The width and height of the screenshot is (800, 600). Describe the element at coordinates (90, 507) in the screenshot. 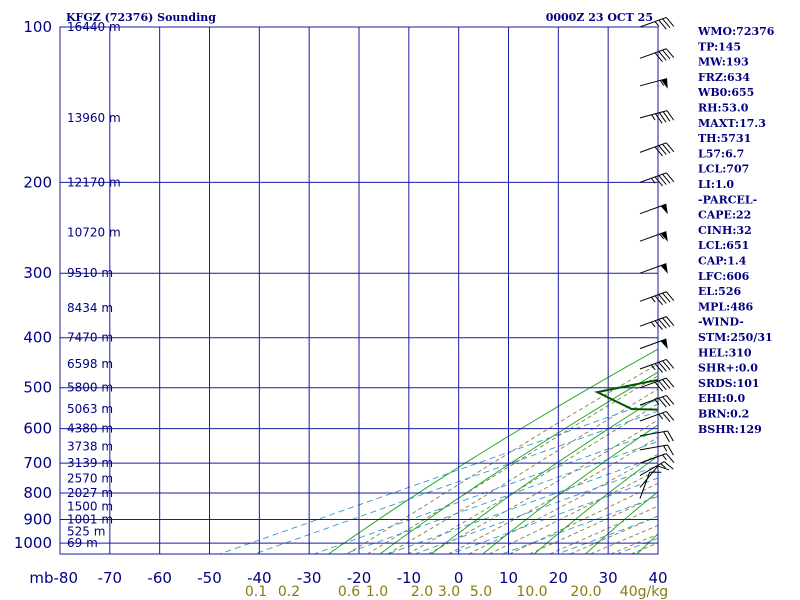

I see `height-label: 1500 m` at that location.